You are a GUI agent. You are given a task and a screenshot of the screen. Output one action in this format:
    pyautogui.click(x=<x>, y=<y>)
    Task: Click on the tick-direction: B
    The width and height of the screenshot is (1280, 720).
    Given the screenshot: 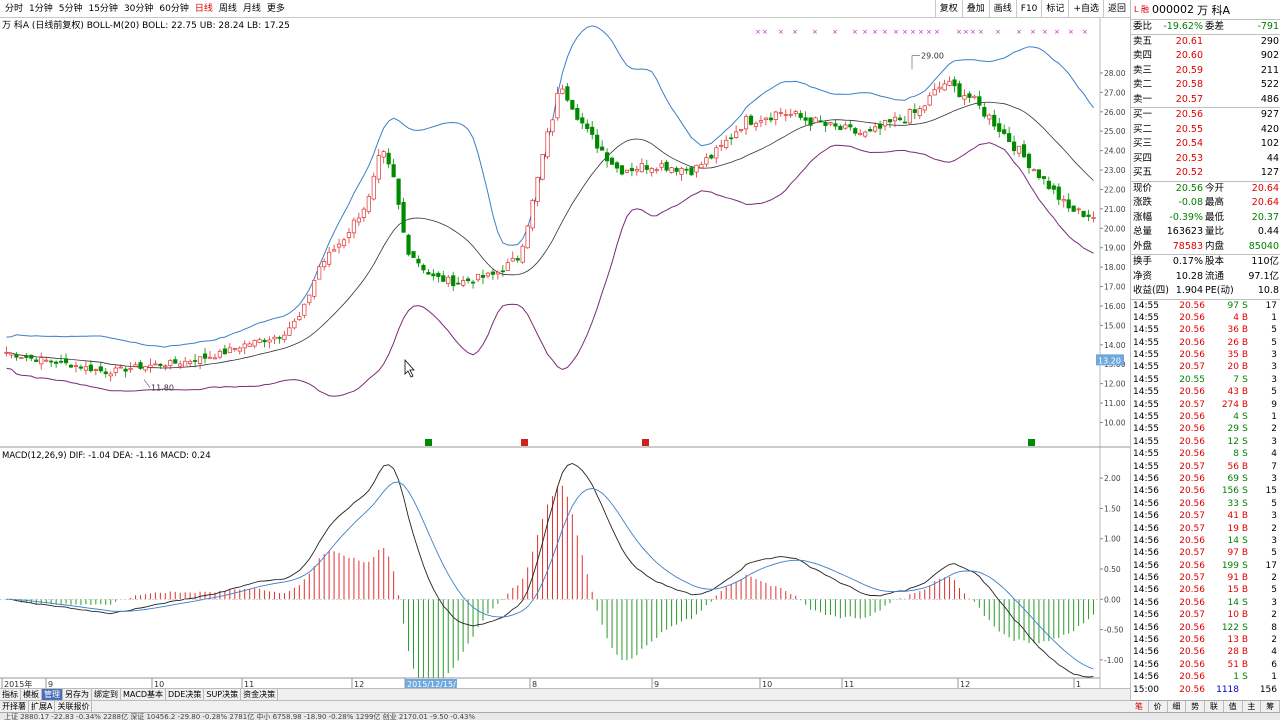 What is the action you would take?
    pyautogui.click(x=1245, y=590)
    